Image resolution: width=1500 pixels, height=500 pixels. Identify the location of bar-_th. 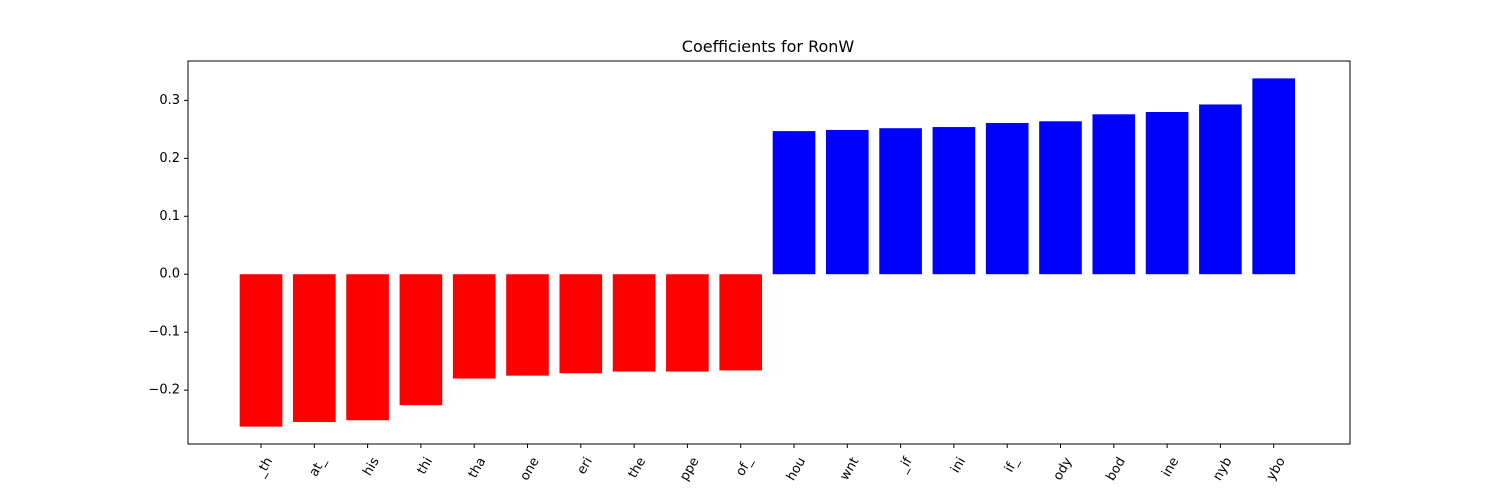
(261, 350).